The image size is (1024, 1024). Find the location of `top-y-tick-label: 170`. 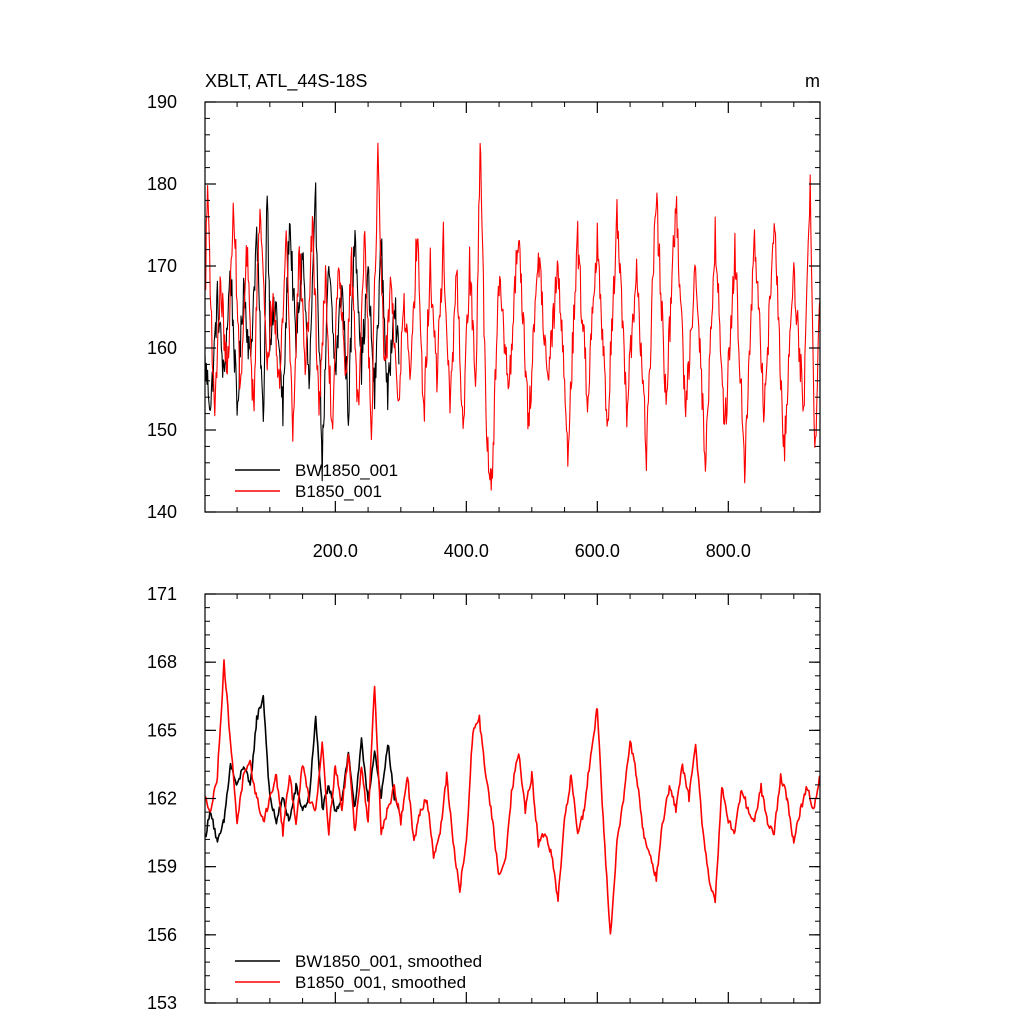

top-y-tick-label: 170 is located at coordinates (162, 266).